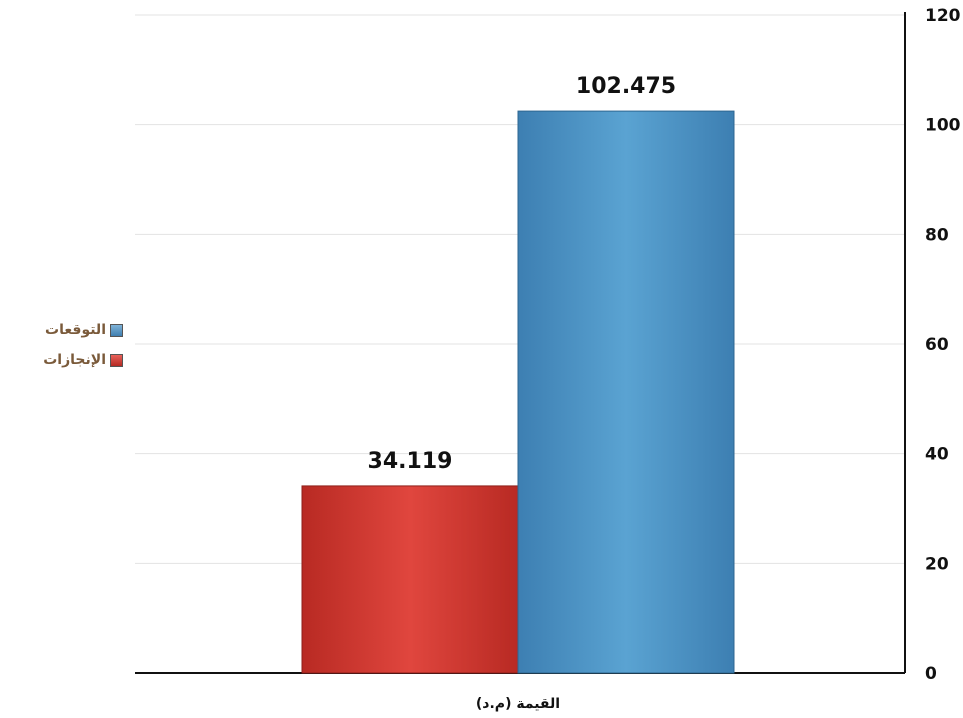 This screenshot has height=718, width=963. I want to click on y-tick-label: 100, so click(943, 126).